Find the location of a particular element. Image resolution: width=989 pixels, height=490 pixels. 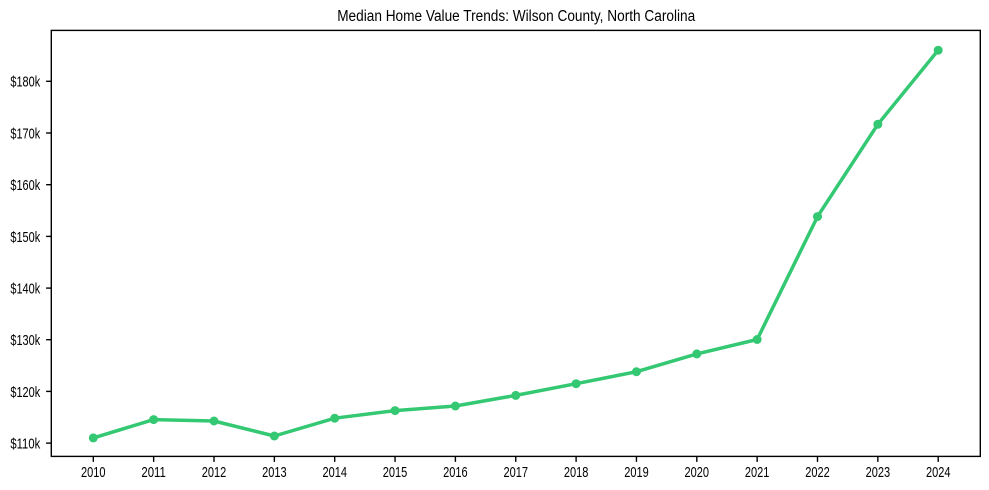

svg-text: 2014 is located at coordinates (334, 472).